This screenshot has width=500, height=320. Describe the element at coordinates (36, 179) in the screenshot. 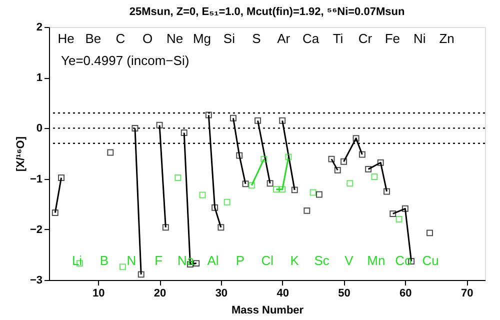

I see `y-tick-label: −1` at that location.